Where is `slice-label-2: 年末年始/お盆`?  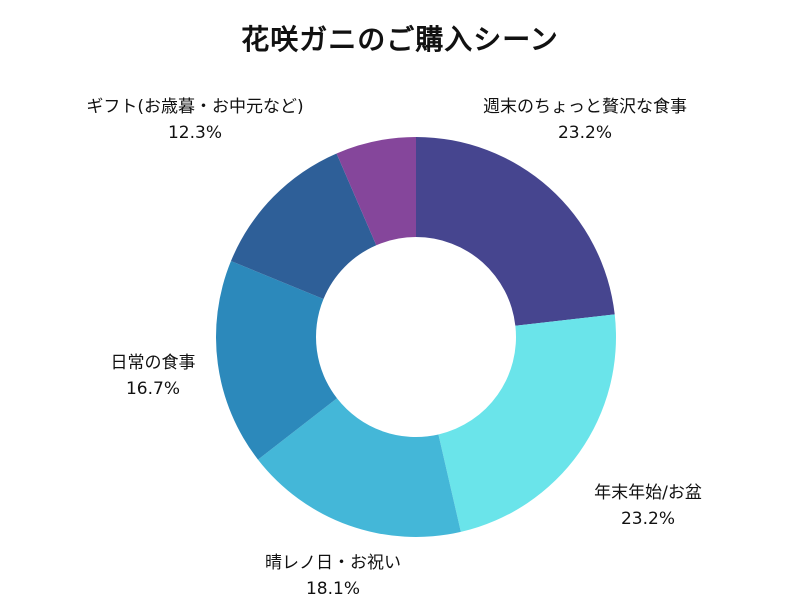
slice-label-2: 年末年始/お盆 is located at coordinates (648, 493).